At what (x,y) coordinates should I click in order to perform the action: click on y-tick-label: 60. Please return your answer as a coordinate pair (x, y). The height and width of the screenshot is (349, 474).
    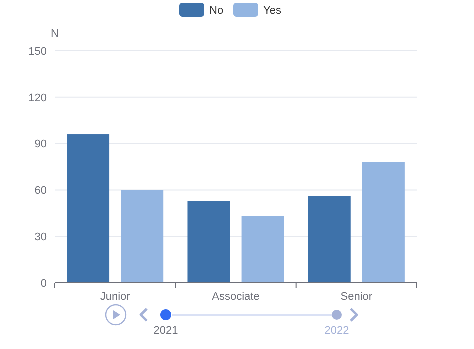
    Looking at the image, I should click on (40, 191).